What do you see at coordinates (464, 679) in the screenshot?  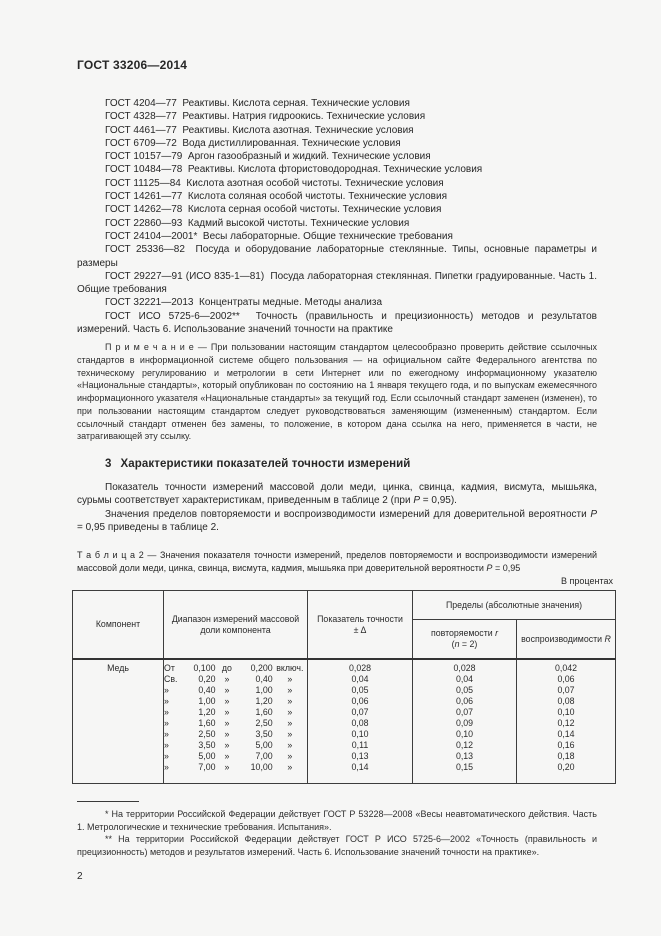 I see `value-r: 0,04` at bounding box center [464, 679].